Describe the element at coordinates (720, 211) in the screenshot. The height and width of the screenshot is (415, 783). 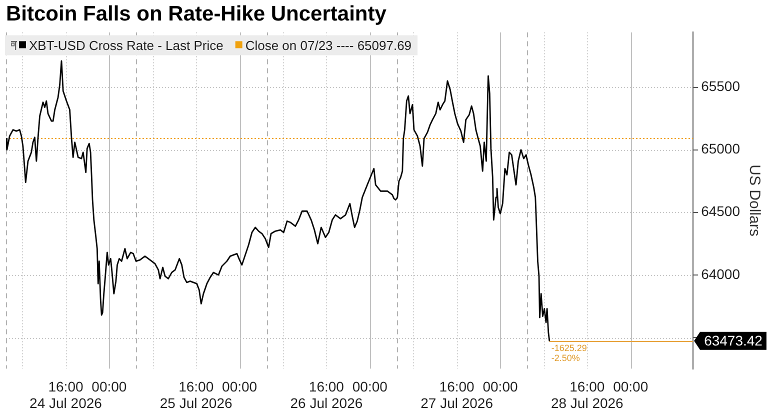
I see `y-tick-label: 64500` at that location.